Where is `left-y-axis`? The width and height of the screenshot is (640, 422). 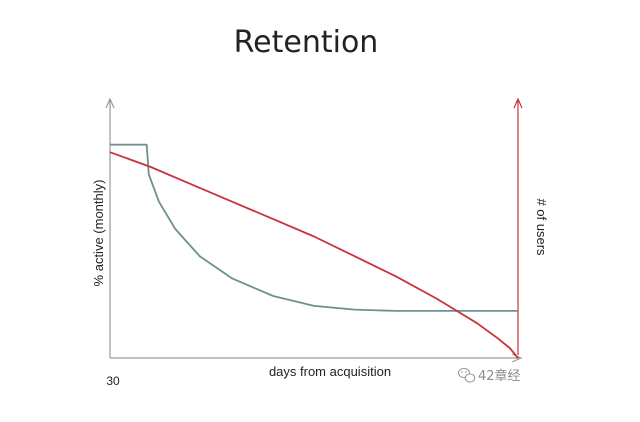
left-y-axis is located at coordinates (110, 227).